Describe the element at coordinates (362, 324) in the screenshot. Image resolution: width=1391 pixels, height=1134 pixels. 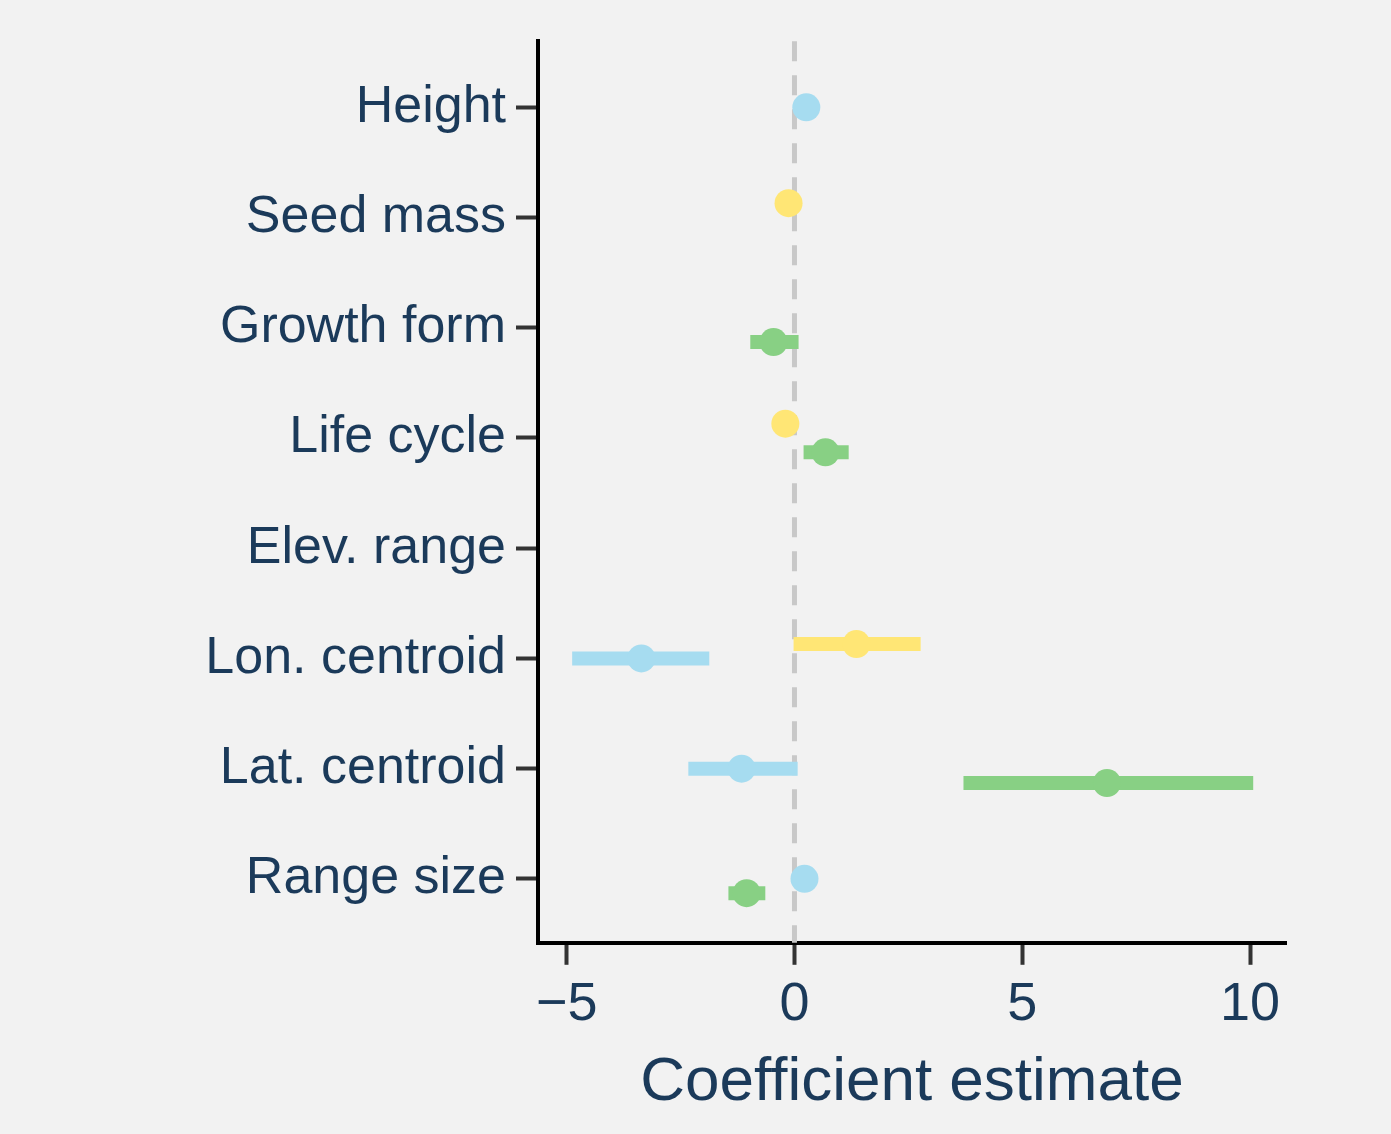
I see `y-tick-label: Growth form` at that location.